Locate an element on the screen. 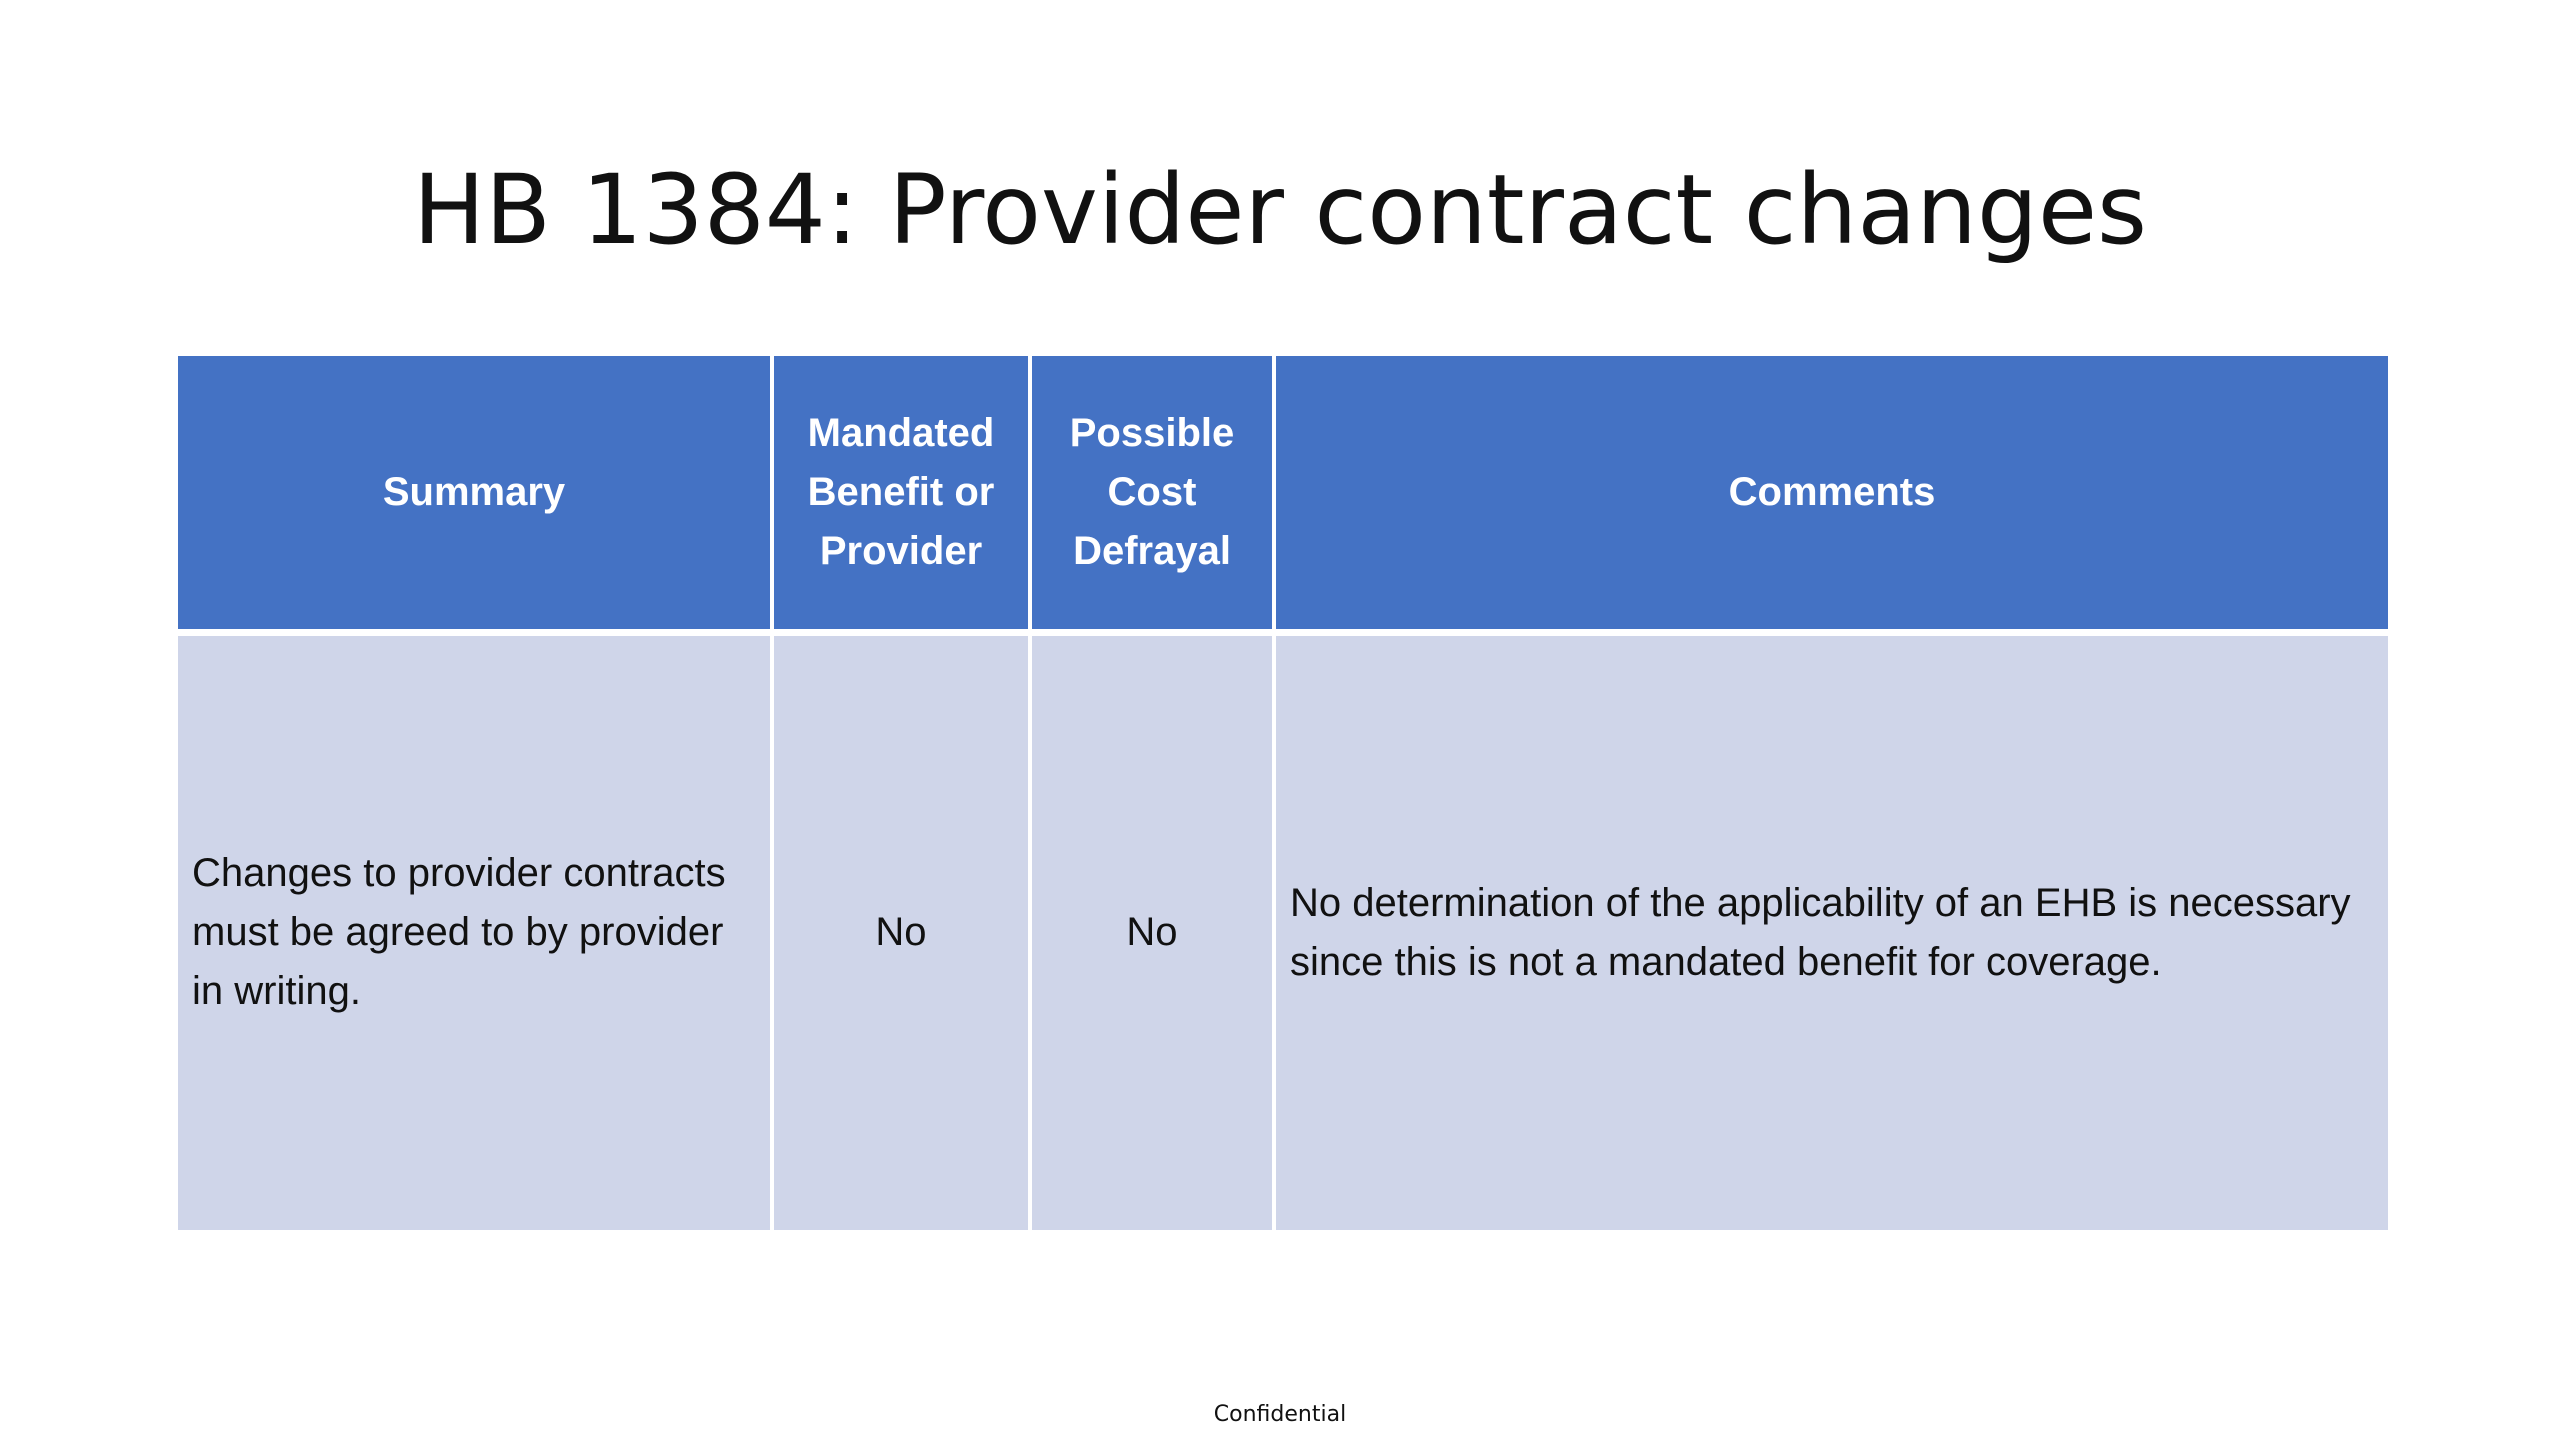 The image size is (2560, 1440). header-possible-cost-defrayal: Possible Cost Defrayal is located at coordinates (1153, 496).